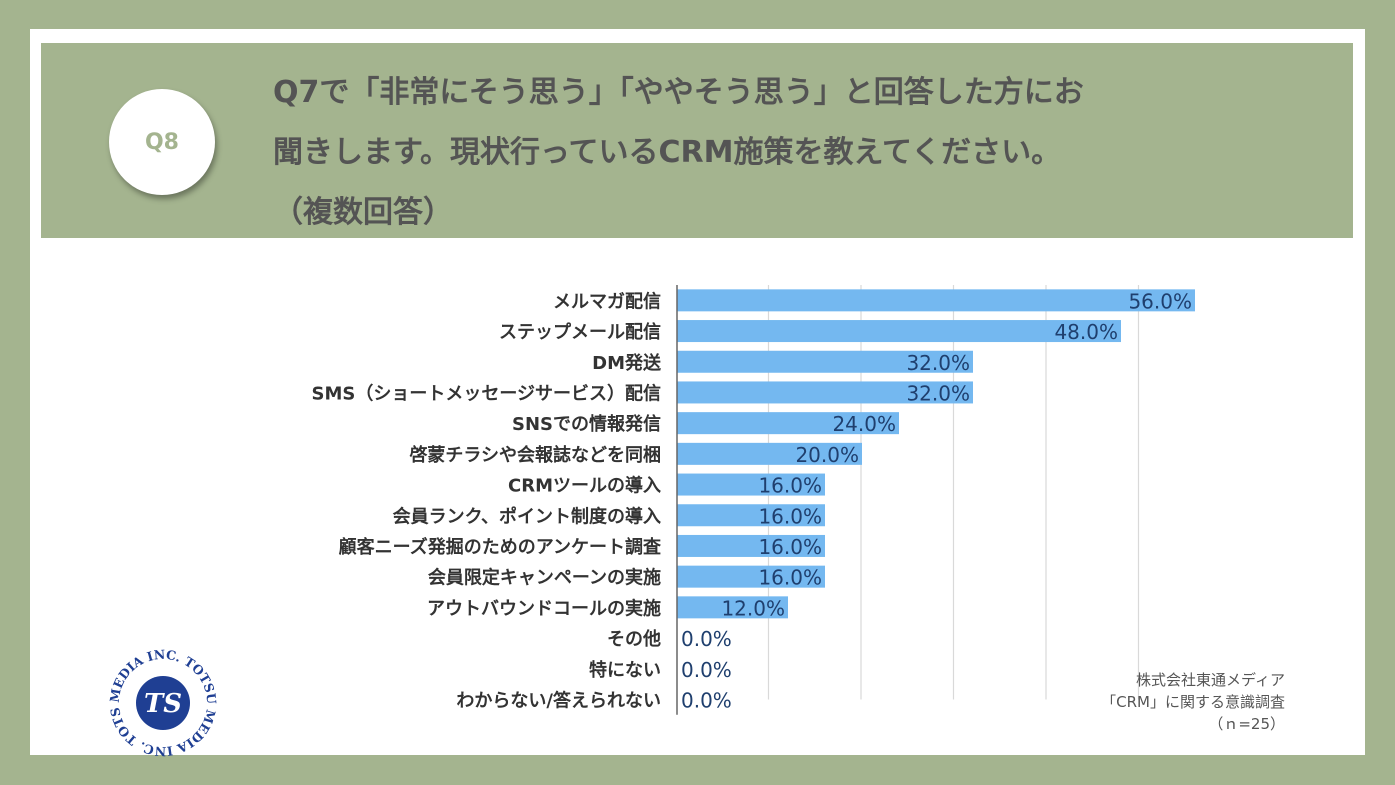 This screenshot has width=1395, height=785. I want to click on logo-mark: TS, so click(163, 704).